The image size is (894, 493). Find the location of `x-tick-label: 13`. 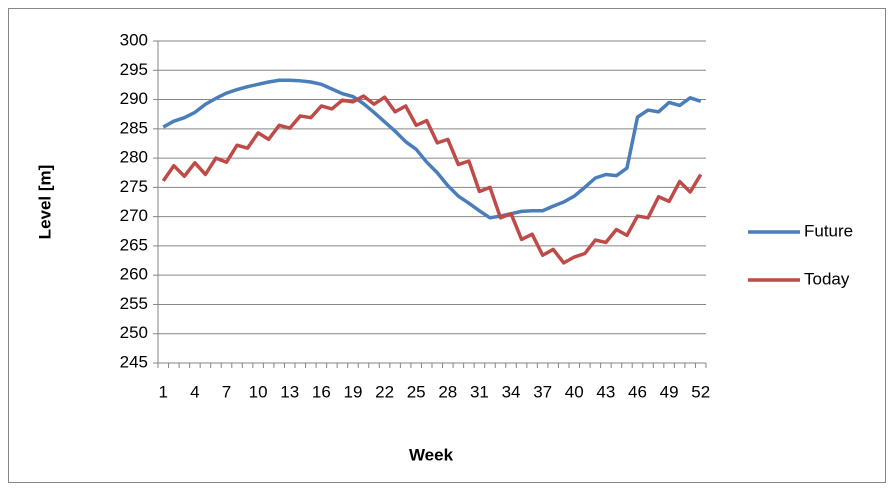

x-tick-label: 13 is located at coordinates (289, 391).